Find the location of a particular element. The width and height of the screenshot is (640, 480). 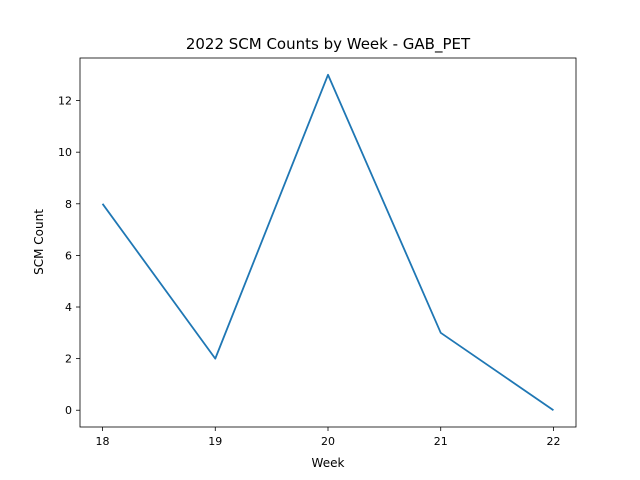

y-tick-label: 6 is located at coordinates (68, 255).